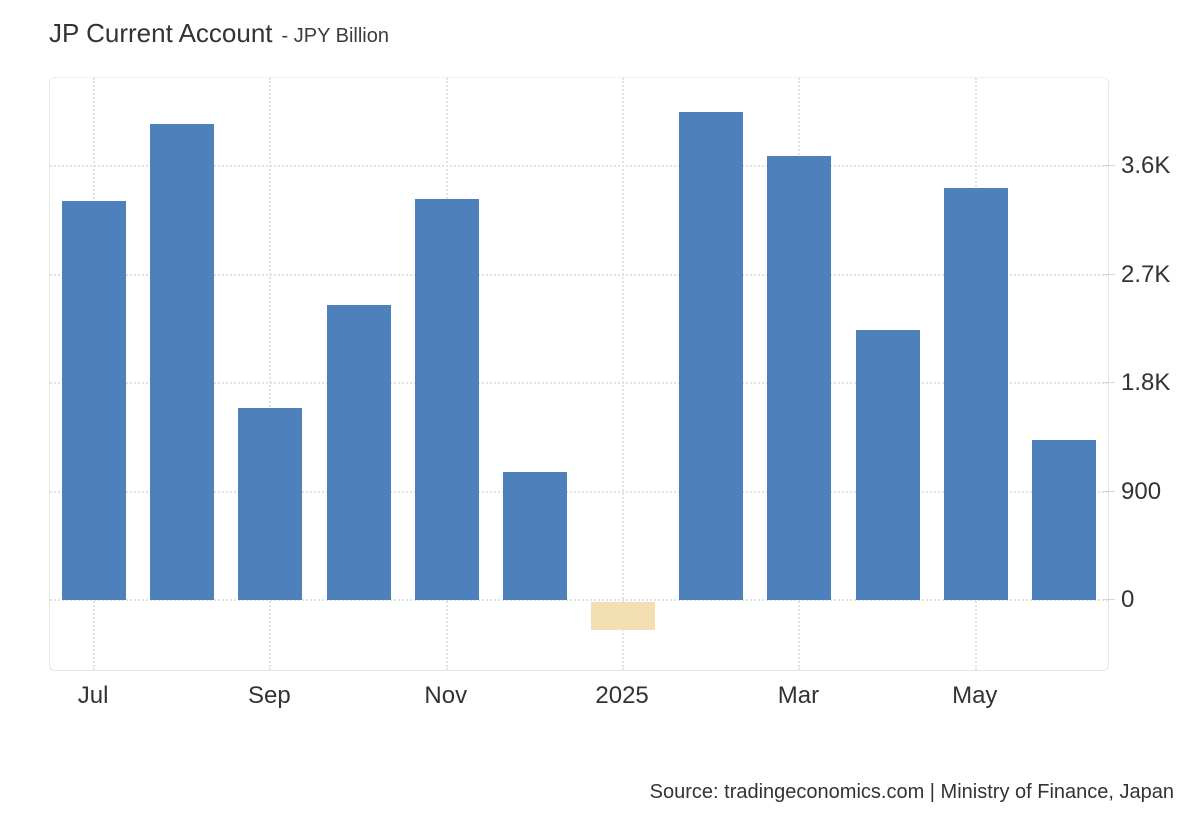  Describe the element at coordinates (887, 465) in the screenshot. I see `bar-apr-2025` at that location.